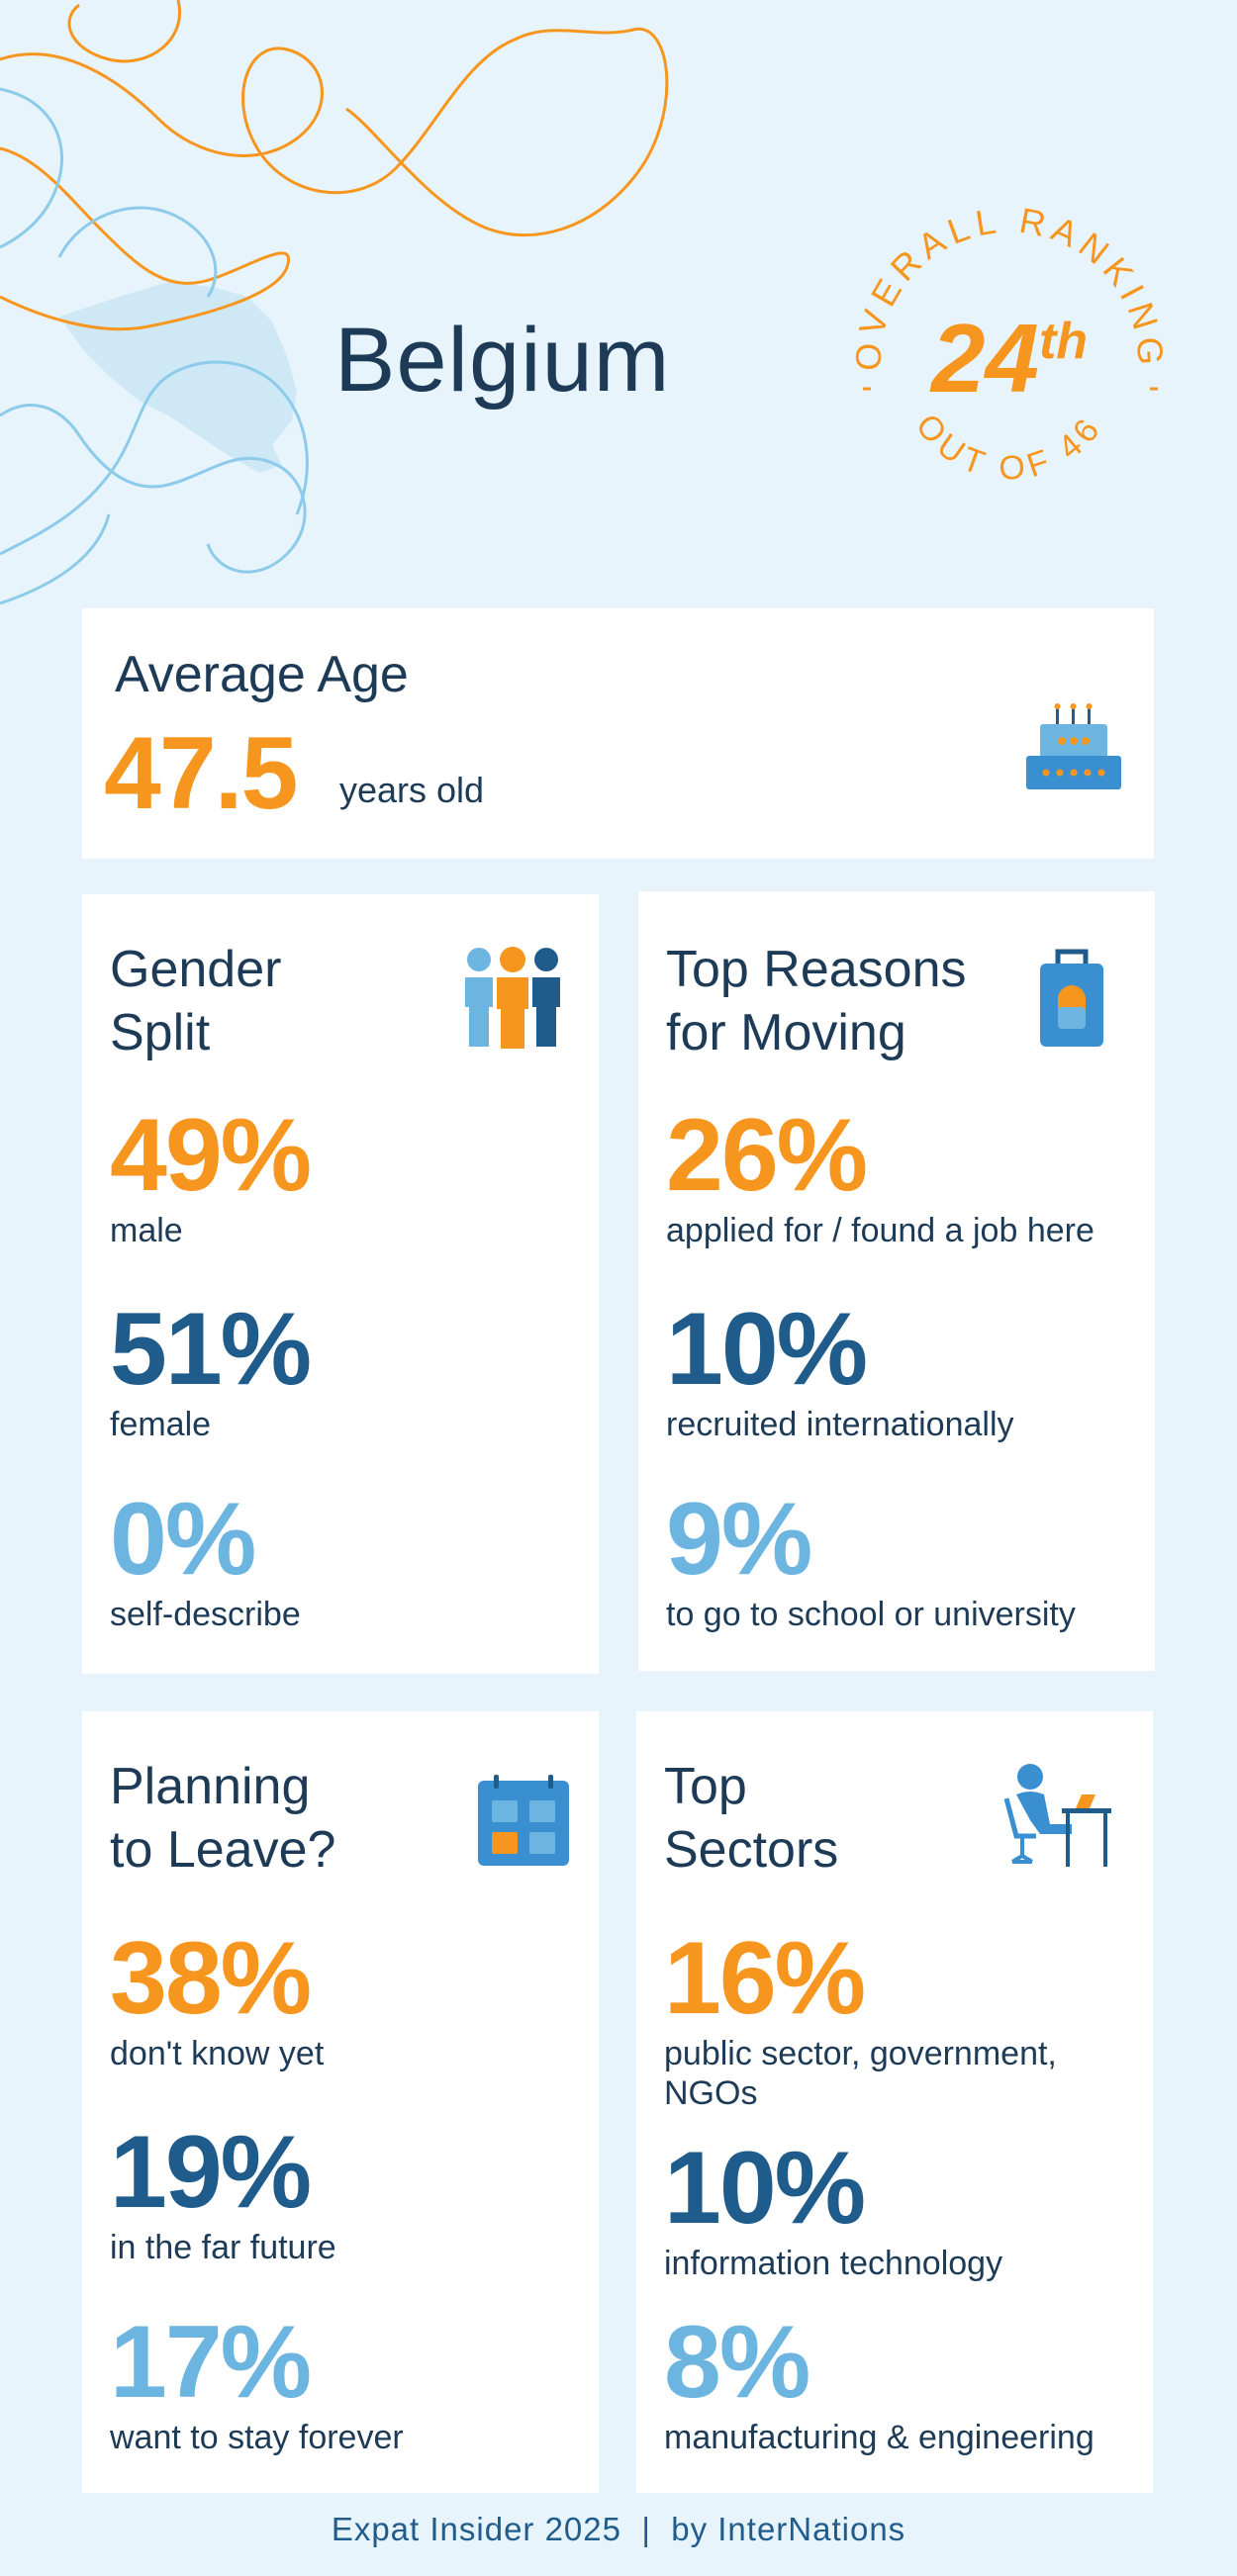 The height and width of the screenshot is (2576, 1237). I want to click on reason-stat-job: 26% applied for / found a job here, so click(880, 1177).